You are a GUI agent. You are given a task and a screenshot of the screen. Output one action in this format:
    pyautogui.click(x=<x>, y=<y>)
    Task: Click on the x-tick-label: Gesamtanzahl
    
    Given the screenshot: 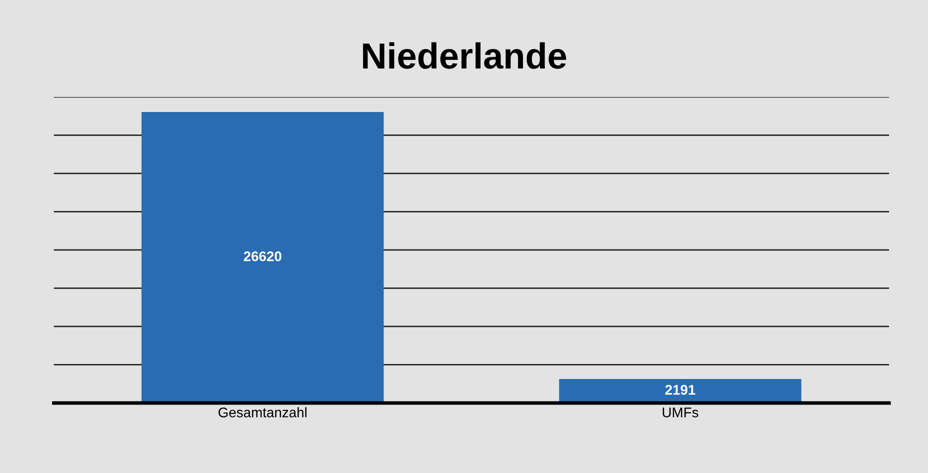 What is the action you would take?
    pyautogui.click(x=262, y=412)
    